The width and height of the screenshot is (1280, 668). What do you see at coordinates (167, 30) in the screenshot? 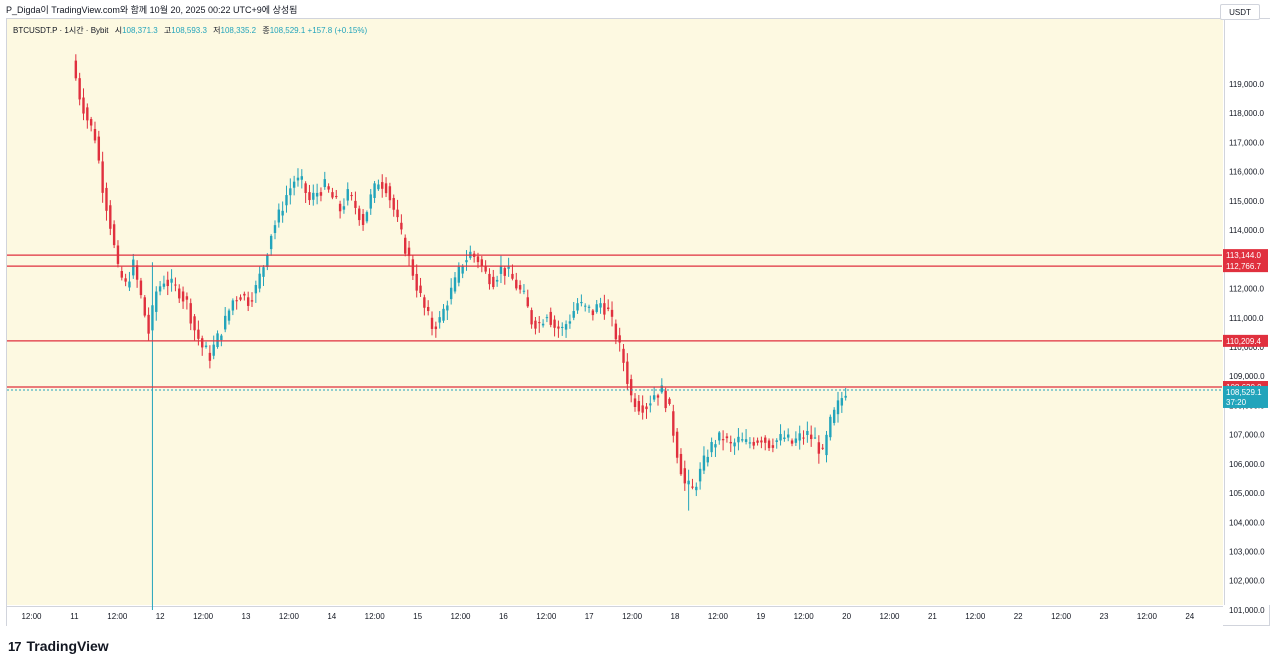
I see `high-label: 고` at bounding box center [167, 30].